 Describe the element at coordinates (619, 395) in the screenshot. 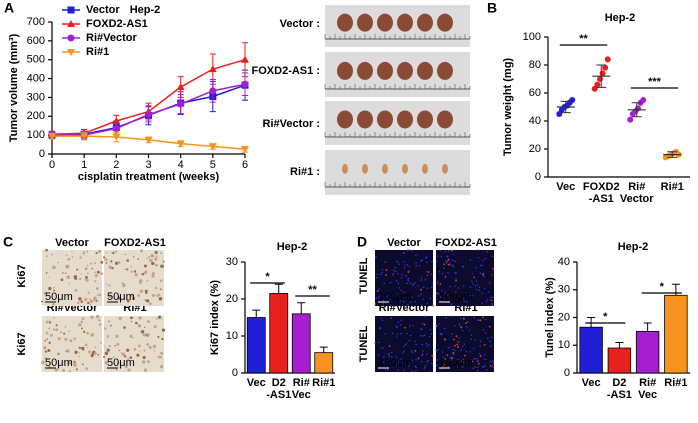

I see `x-tick-label: -AS1` at that location.